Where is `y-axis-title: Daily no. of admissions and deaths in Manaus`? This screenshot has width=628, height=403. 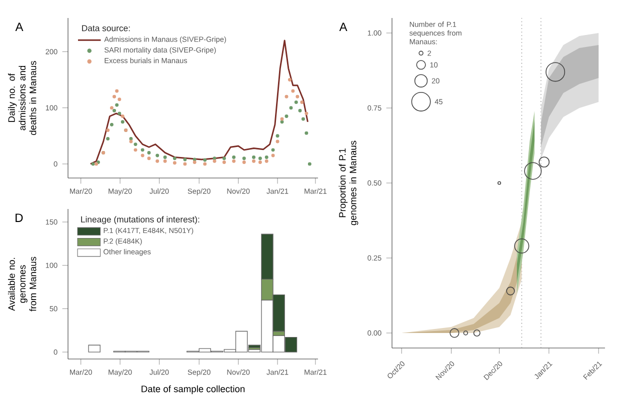
y-axis-title: Daily no. of admissions and deaths in Manaus is located at coordinates (22, 97).